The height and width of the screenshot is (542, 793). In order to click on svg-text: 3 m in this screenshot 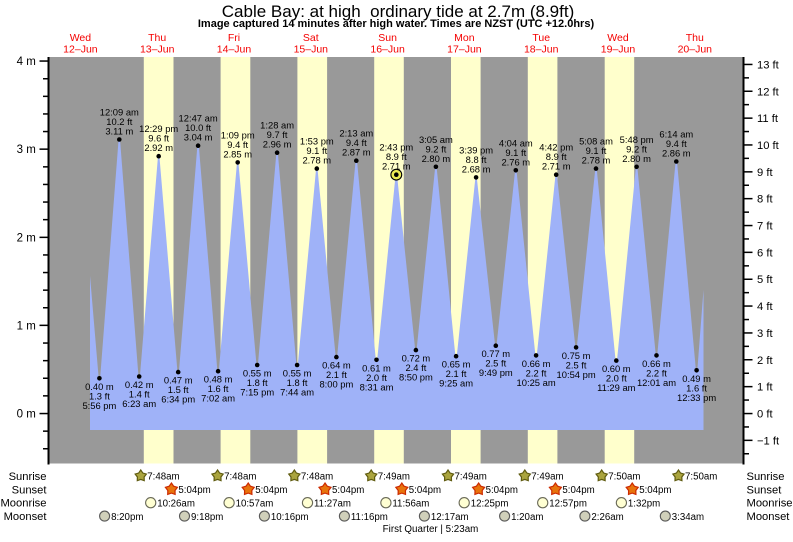, I will do `click(26, 150)`.